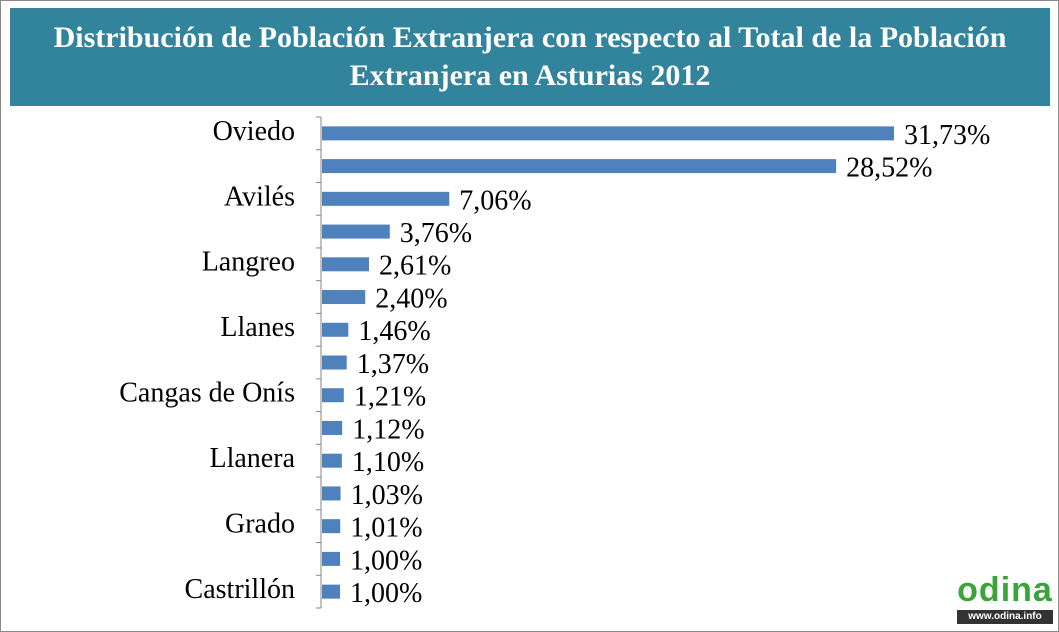 The width and height of the screenshot is (1059, 632). Describe the element at coordinates (254, 131) in the screenshot. I see `y-tick-label: Oviedo` at that location.